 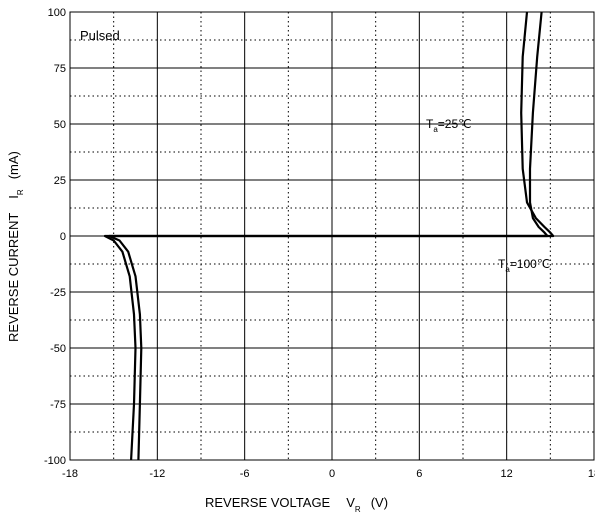 What do you see at coordinates (58, 293) in the screenshot?
I see `y-tick-label: -25` at bounding box center [58, 293].